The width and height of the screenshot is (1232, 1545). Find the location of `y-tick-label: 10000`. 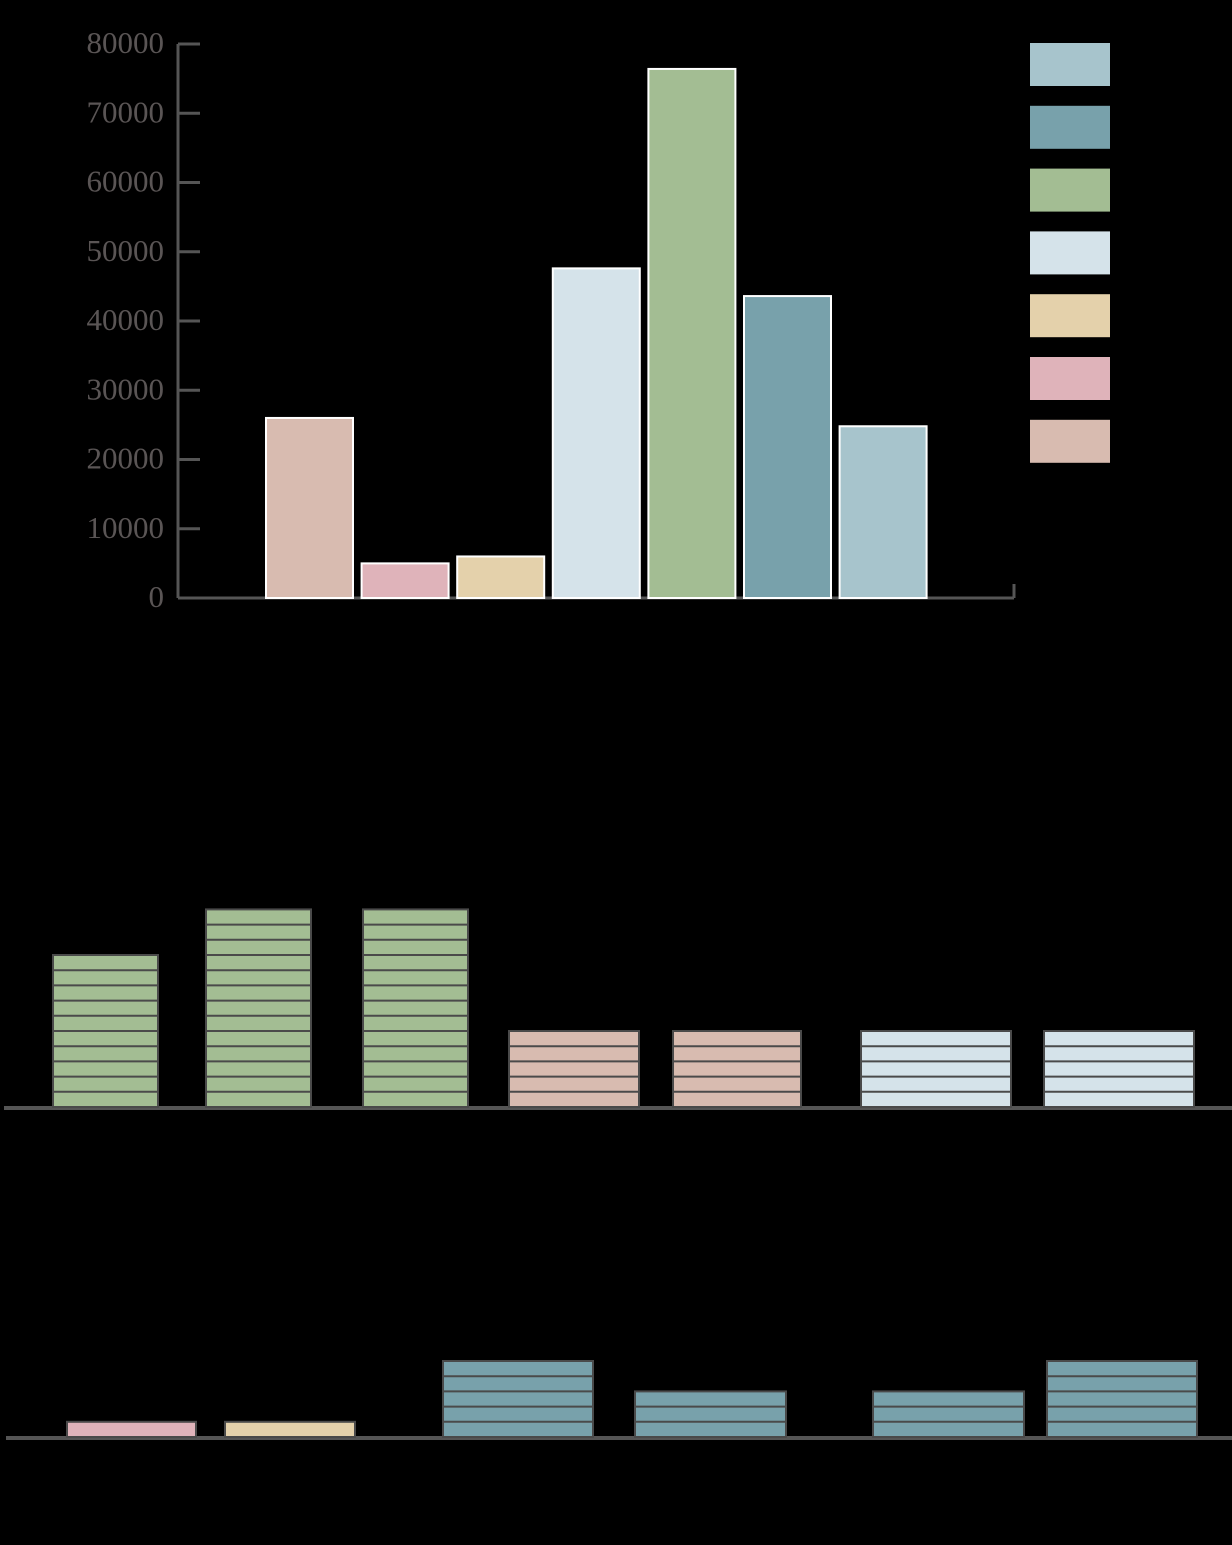

y-tick-label: 10000 is located at coordinates (126, 527).